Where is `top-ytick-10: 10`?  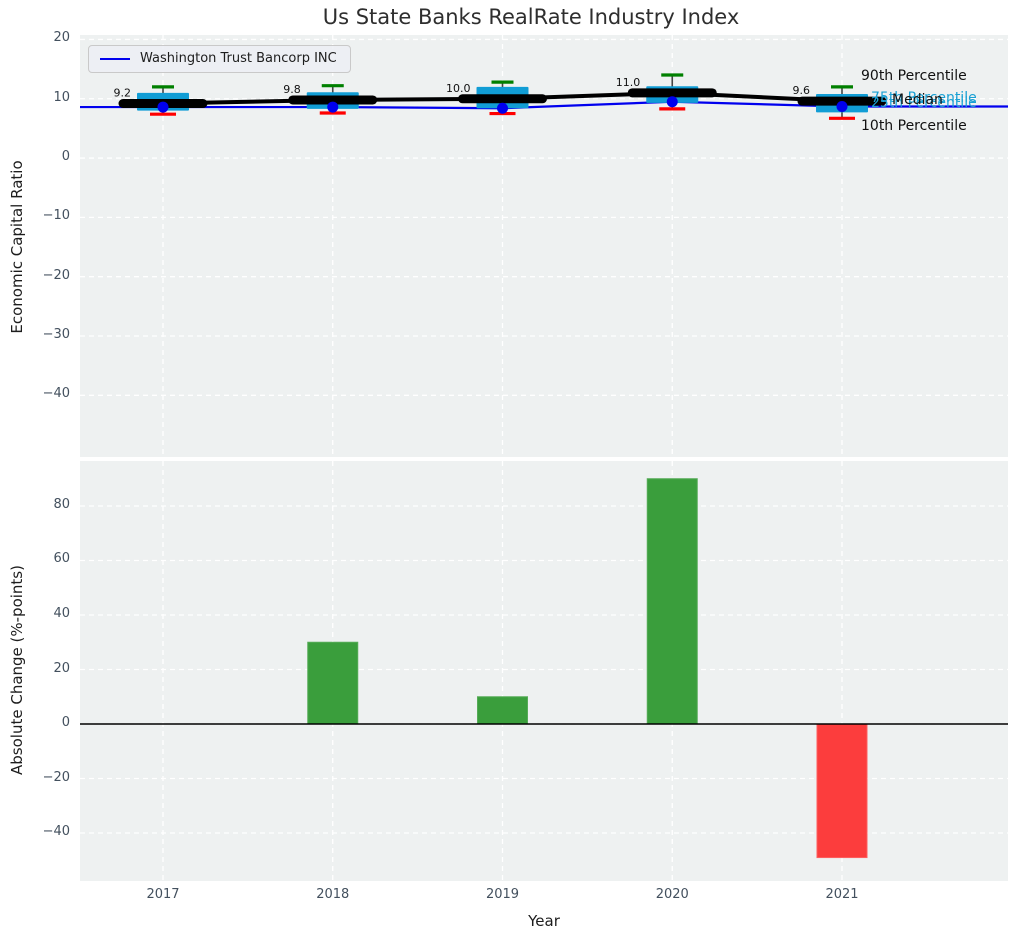 top-ytick-10: 10 is located at coordinates (61, 97).